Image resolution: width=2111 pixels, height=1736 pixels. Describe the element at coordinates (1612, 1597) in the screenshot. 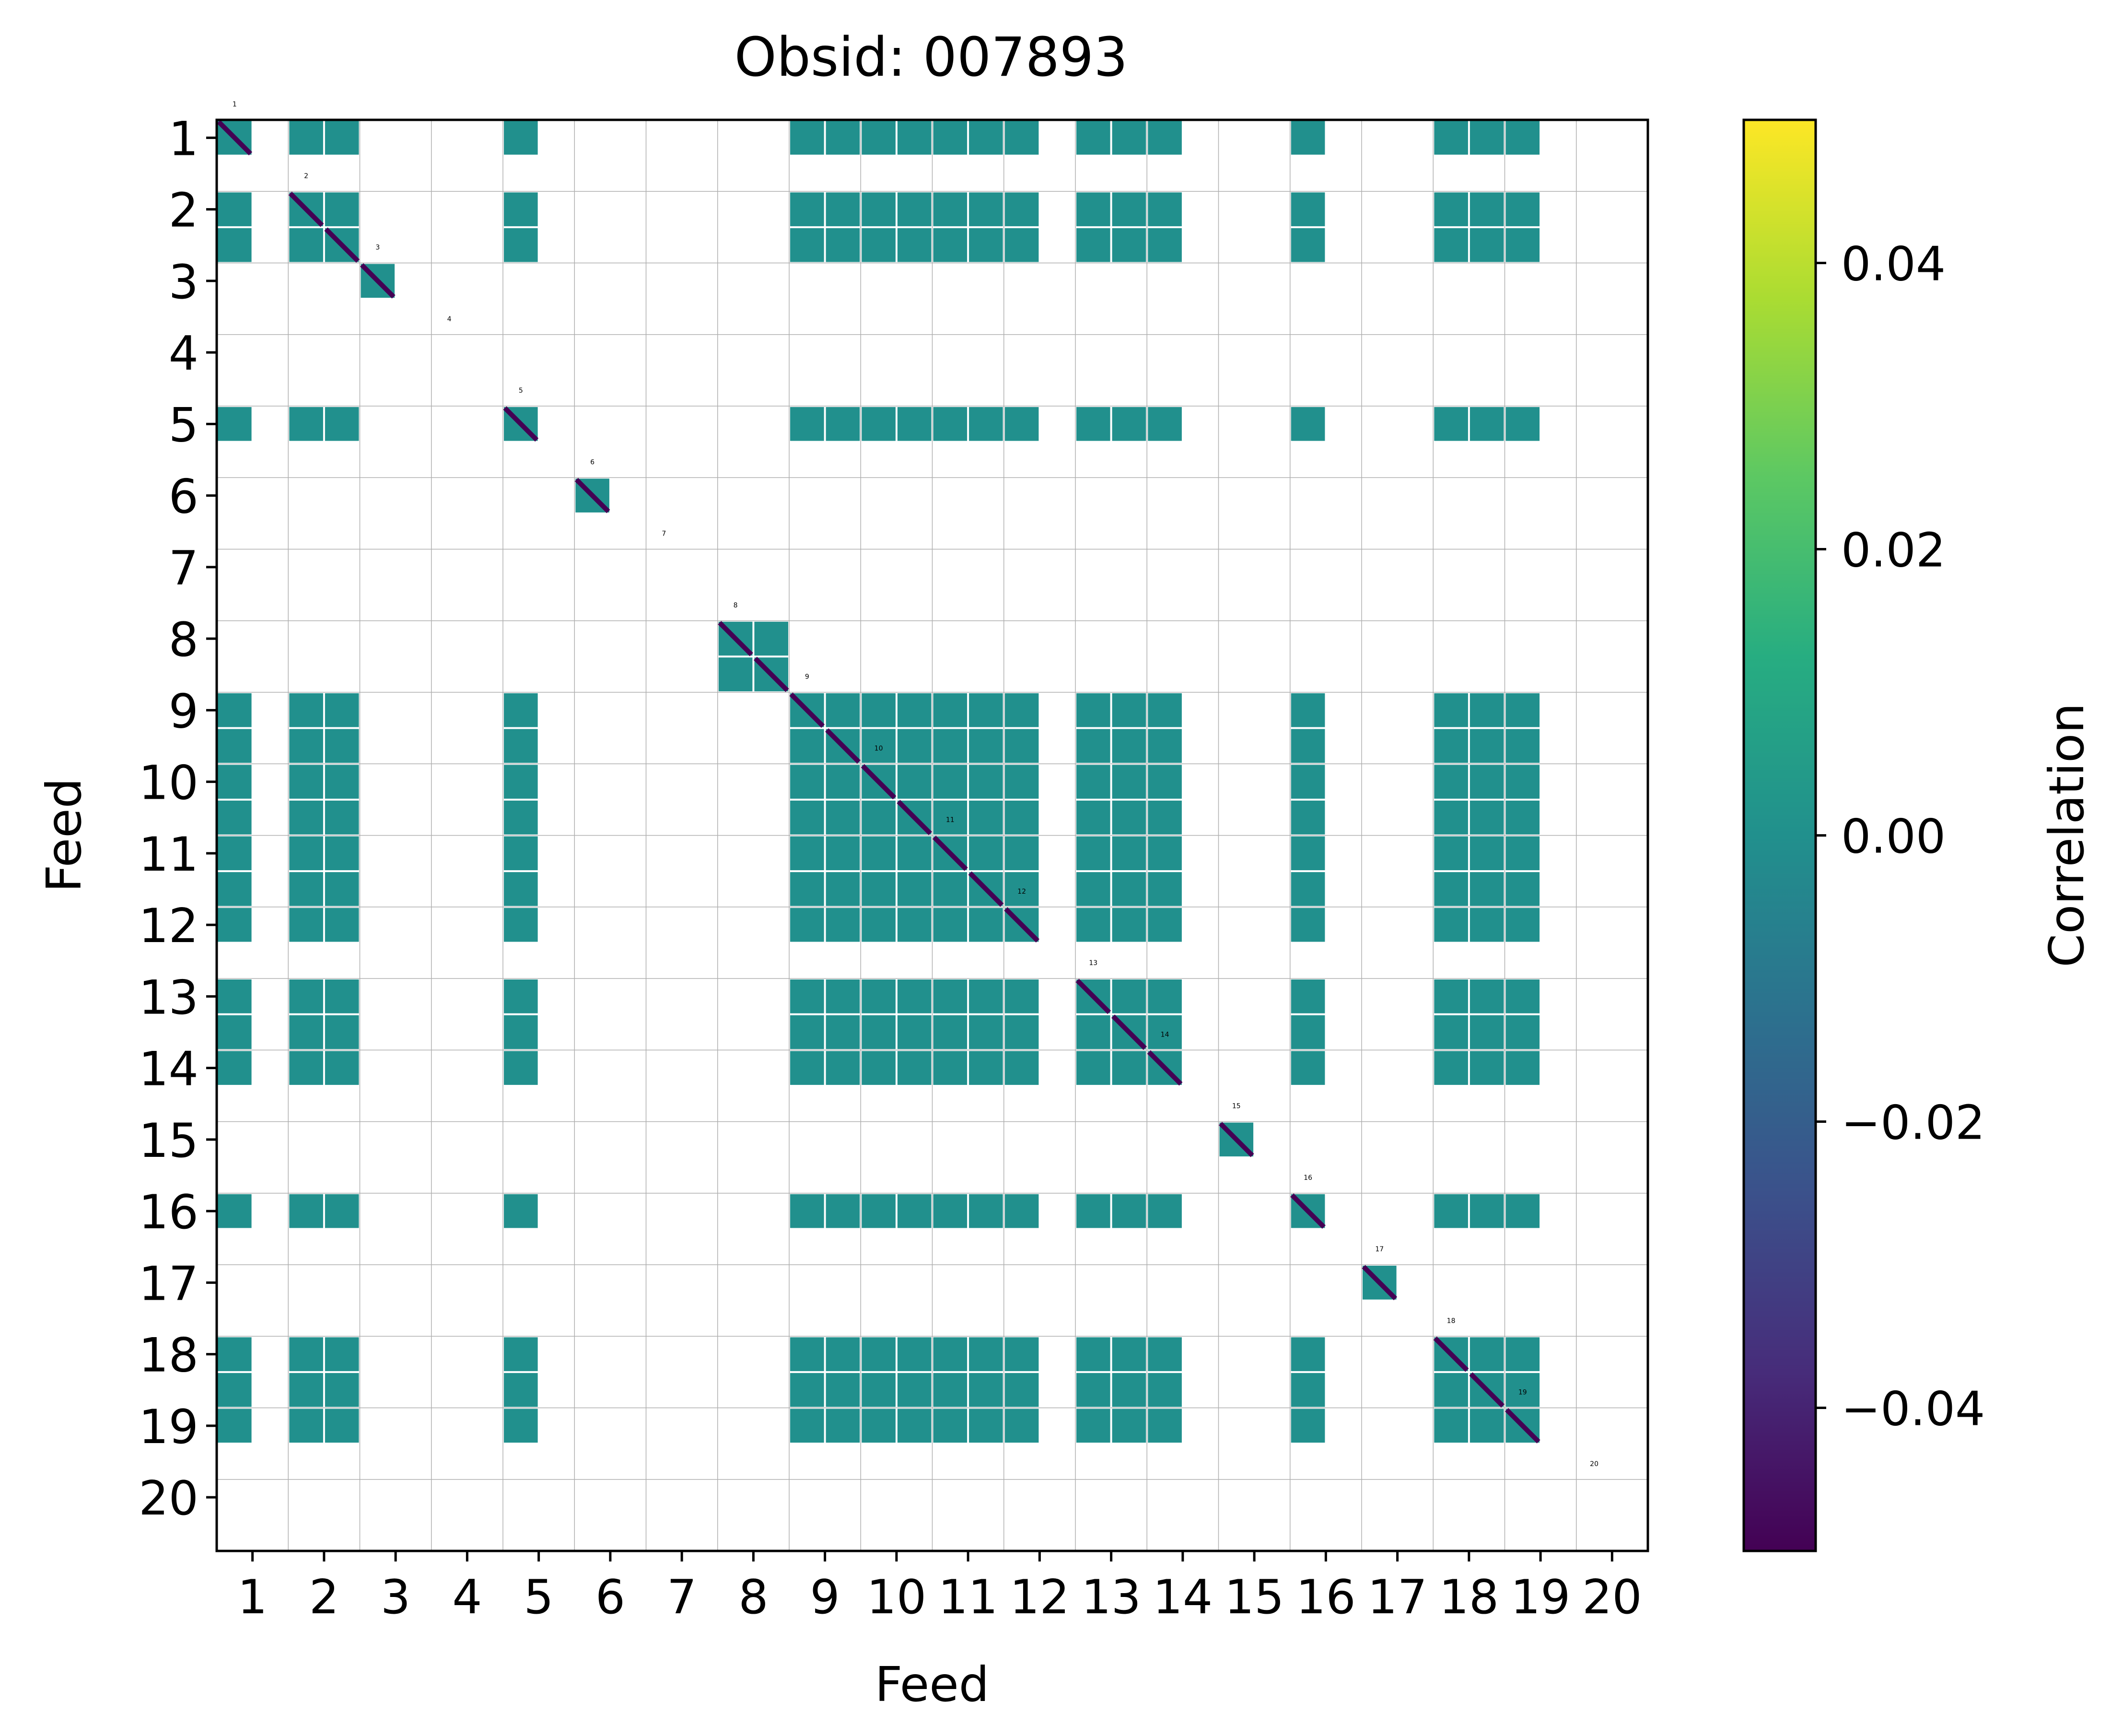

I see `x-tick-label: 20` at that location.